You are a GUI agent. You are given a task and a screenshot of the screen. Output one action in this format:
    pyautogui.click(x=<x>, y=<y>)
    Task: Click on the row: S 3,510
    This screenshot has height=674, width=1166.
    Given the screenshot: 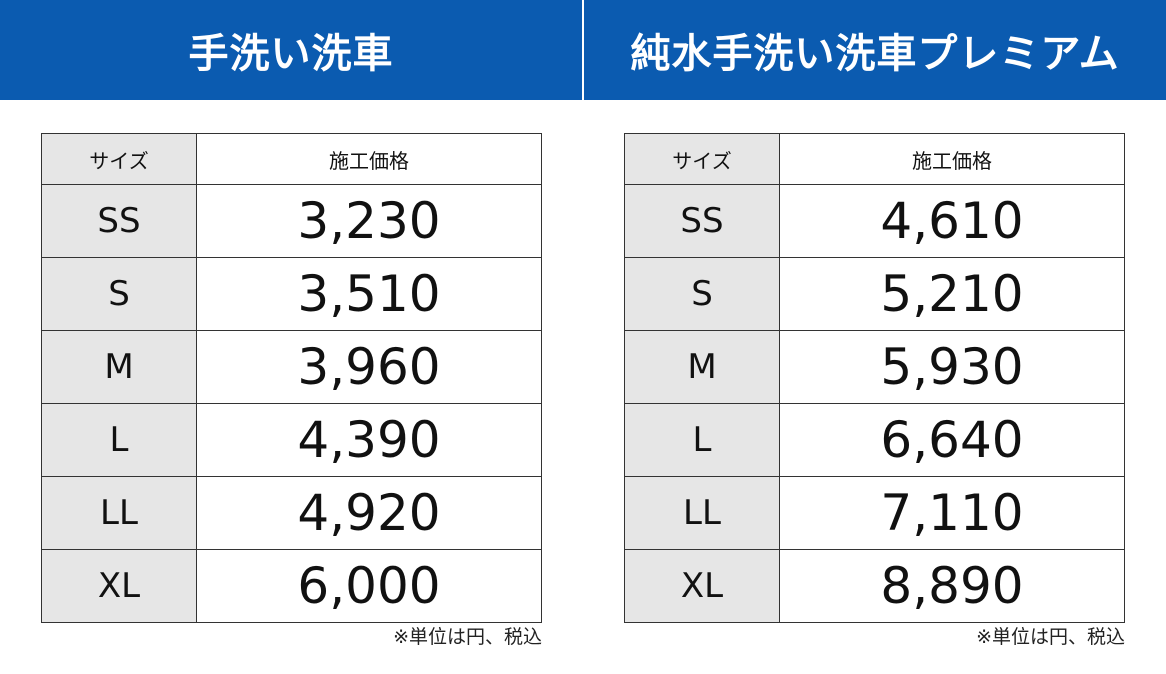 What is the action you would take?
    pyautogui.click(x=291, y=294)
    